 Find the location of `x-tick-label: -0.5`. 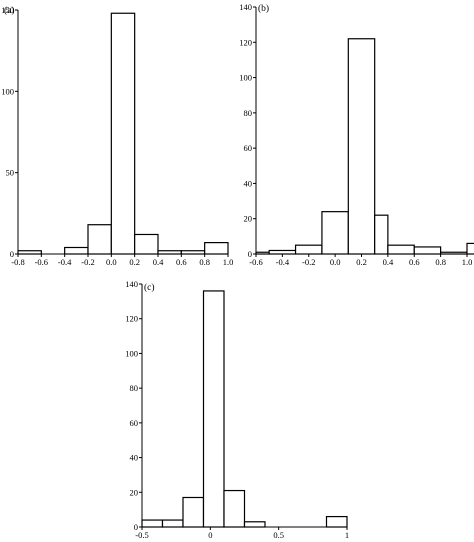

x-tick-label: -0.5 is located at coordinates (141, 535).